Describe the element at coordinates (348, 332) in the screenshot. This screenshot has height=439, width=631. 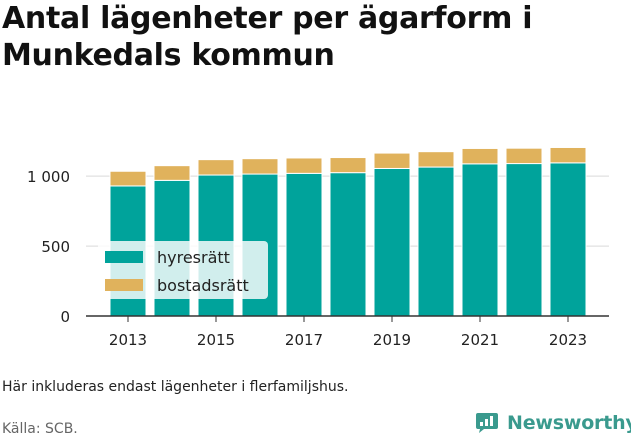
I see `x-axis-ticks: 2013 2015 2017 2019 2021 2023` at that location.